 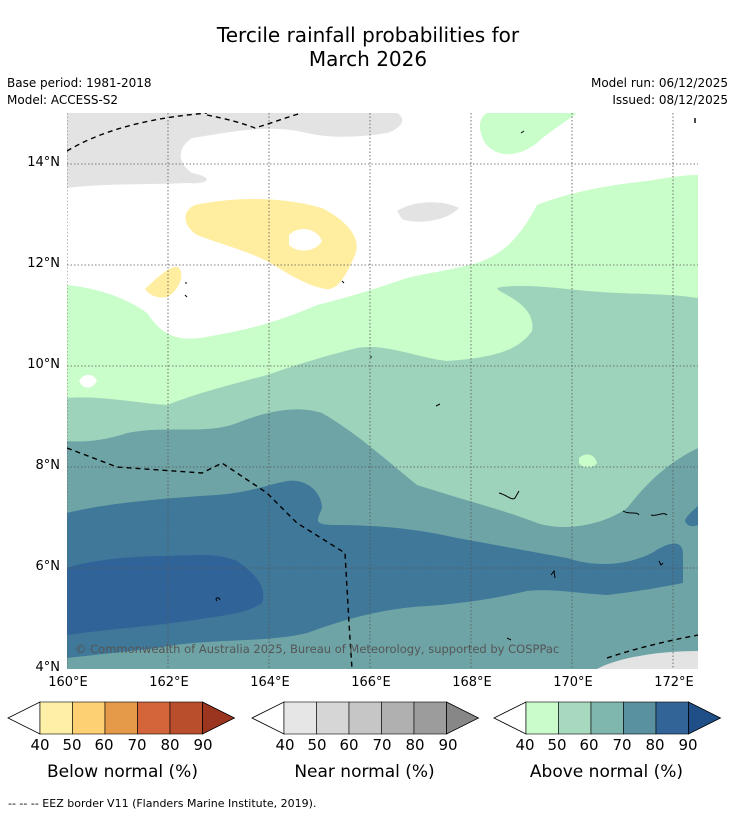 What do you see at coordinates (573, 682) in the screenshot?
I see `lon-label-170: 170°E` at bounding box center [573, 682].